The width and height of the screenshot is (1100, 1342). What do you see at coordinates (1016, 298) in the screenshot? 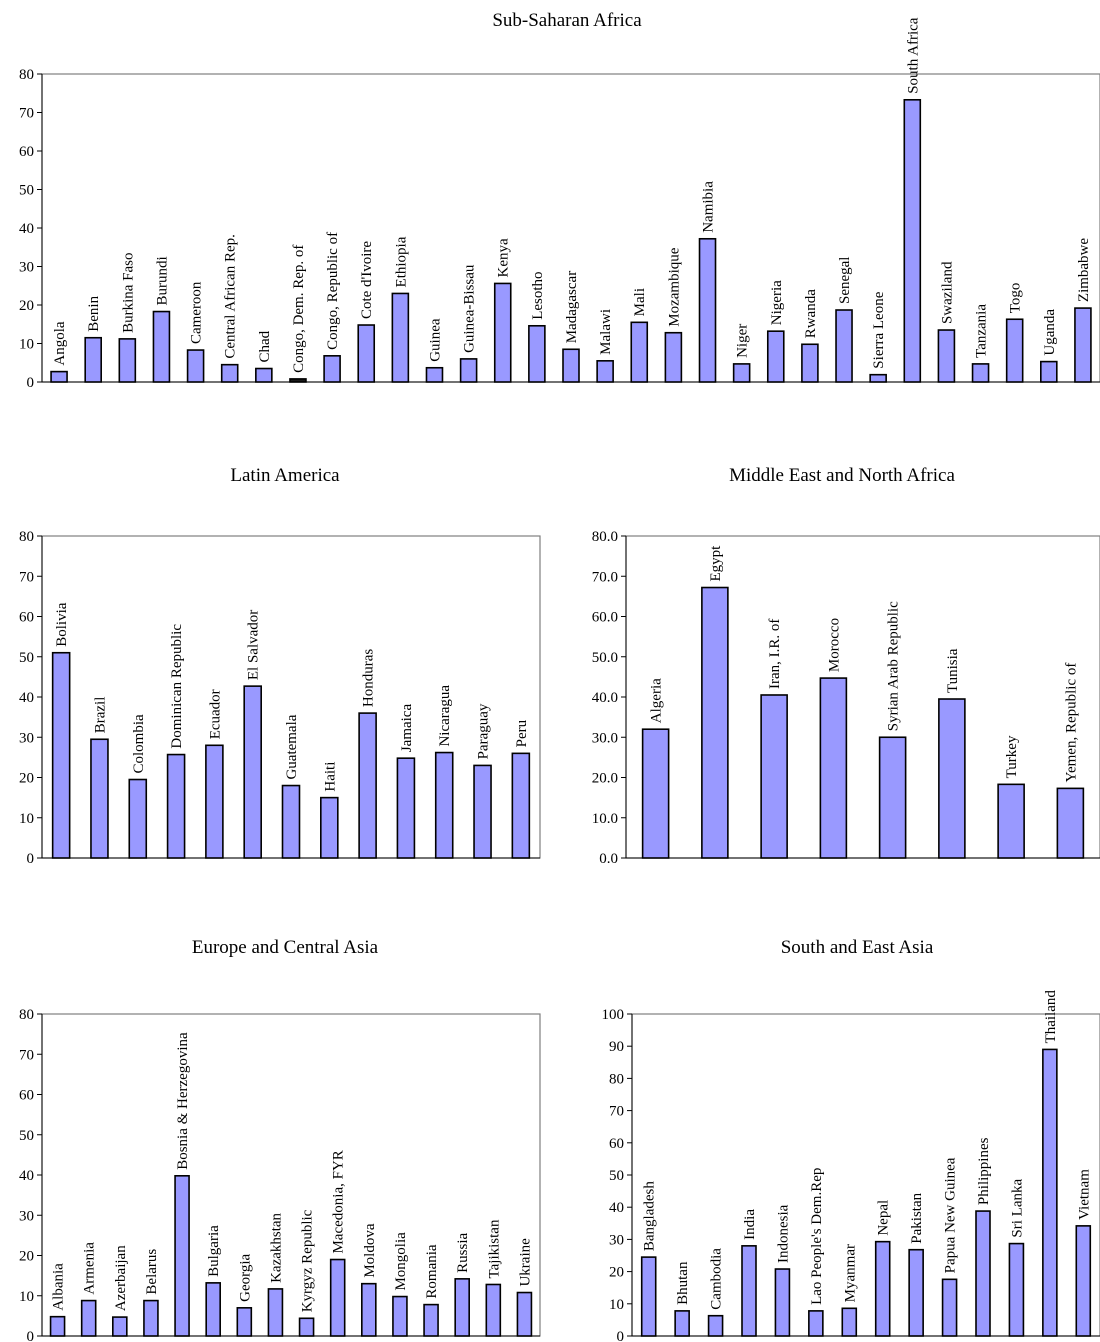
I see `bar-category-label: Togo` at bounding box center [1016, 298].